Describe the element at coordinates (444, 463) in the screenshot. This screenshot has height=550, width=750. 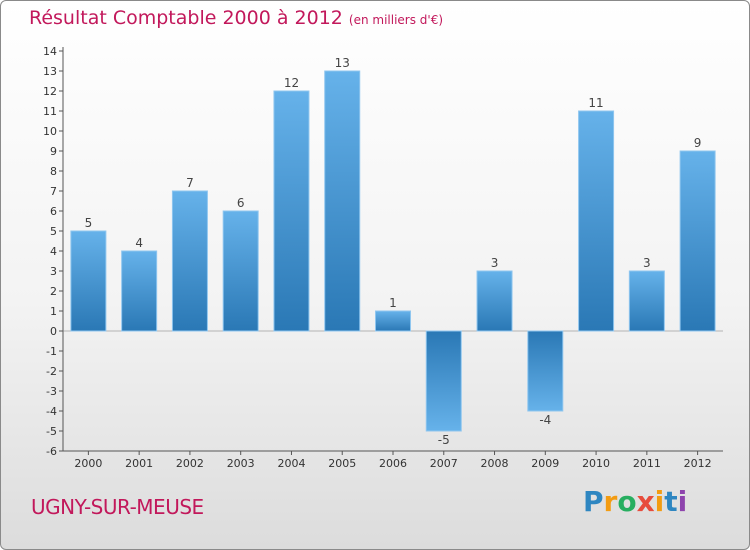
I see `x-tick-label: 2007` at that location.